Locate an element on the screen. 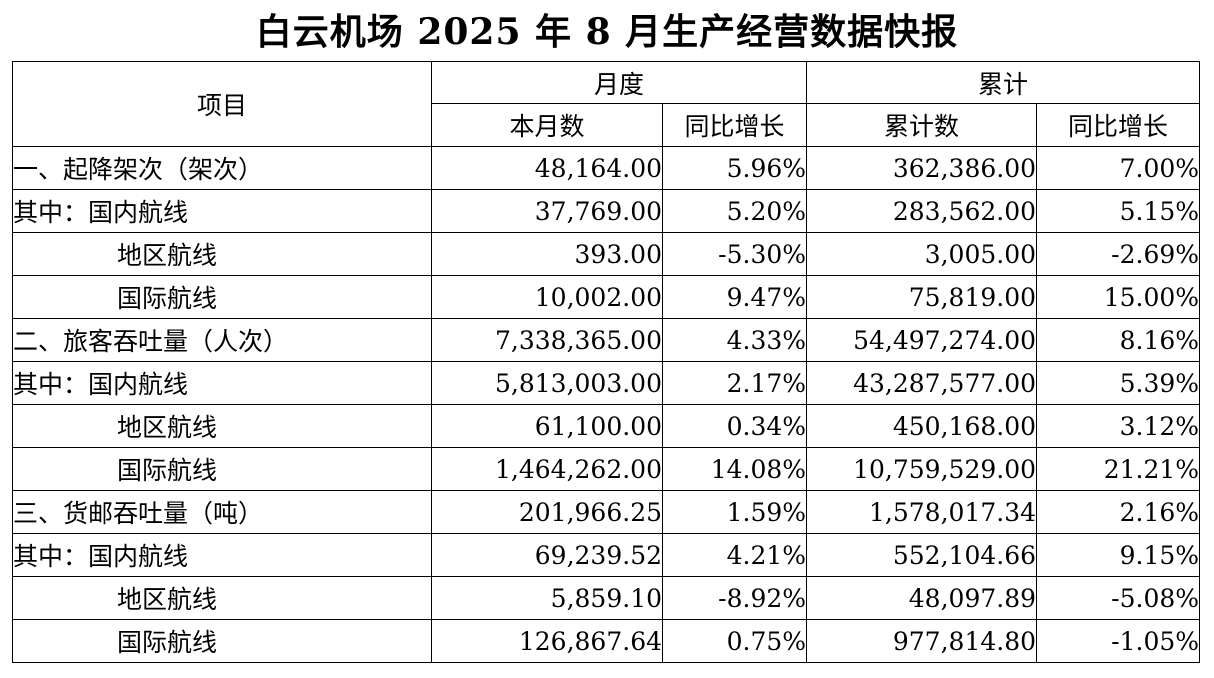 The height and width of the screenshot is (678, 1214). header-cumulative: 累计 is located at coordinates (1003, 82).